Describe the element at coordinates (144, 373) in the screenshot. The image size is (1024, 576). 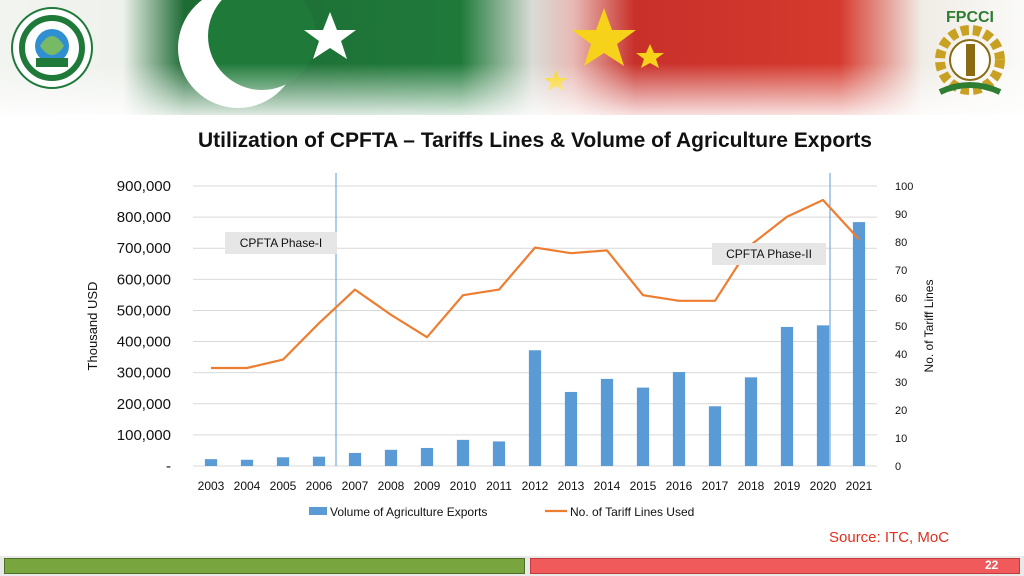
I see `y-tick-label: 300,000` at that location.